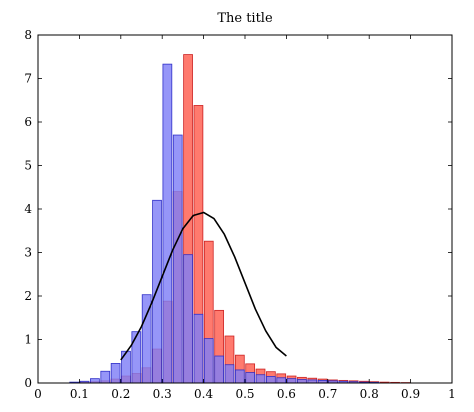 The height and width of the screenshot is (412, 474). What do you see at coordinates (28, 209) in the screenshot?
I see `y-tick-label: 4` at bounding box center [28, 209].